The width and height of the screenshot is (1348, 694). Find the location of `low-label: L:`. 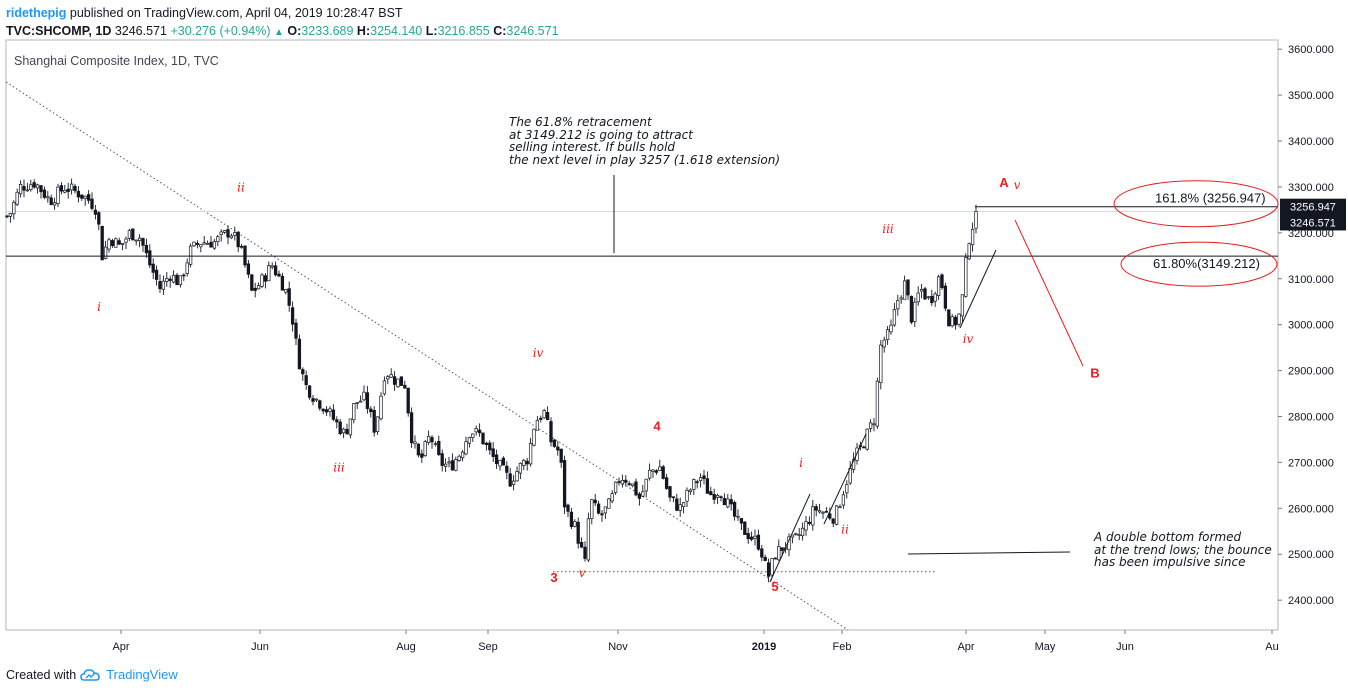

low-label: L: is located at coordinates (431, 31).